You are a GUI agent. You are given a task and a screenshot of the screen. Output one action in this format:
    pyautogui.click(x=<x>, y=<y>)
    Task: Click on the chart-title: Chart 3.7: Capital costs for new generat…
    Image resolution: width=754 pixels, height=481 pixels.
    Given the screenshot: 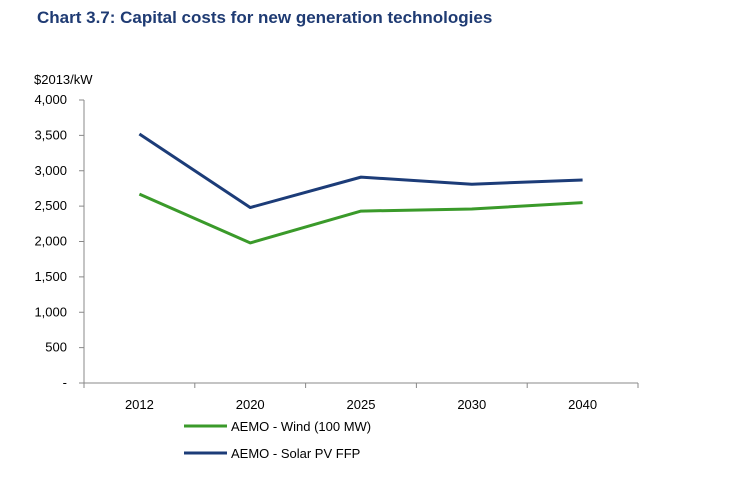 What is the action you would take?
    pyautogui.click(x=265, y=17)
    